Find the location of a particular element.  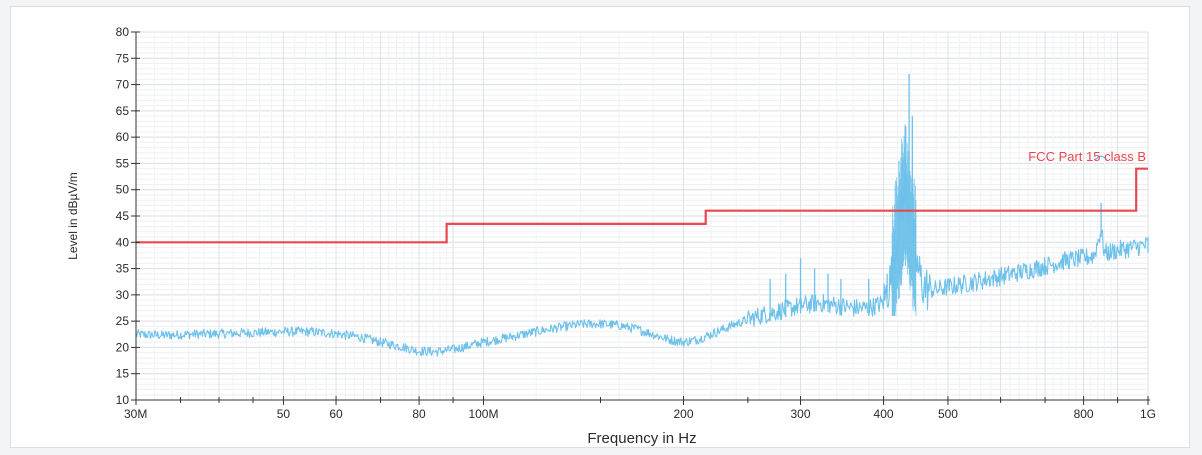

x-tick-label: 30M is located at coordinates (135, 414).